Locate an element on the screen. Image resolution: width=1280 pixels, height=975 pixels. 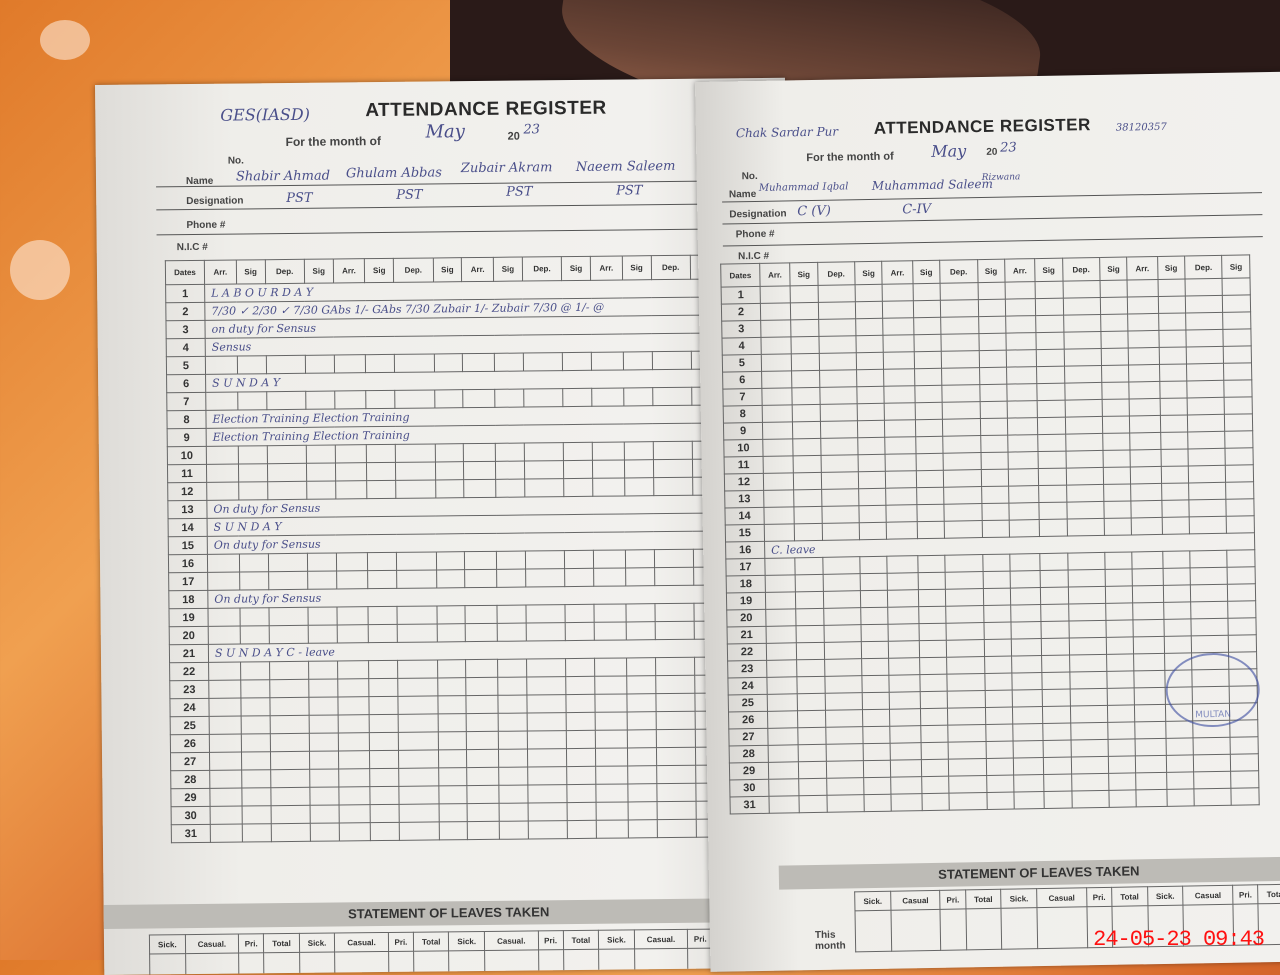
school-note: GES(IASD) is located at coordinates (265, 114).